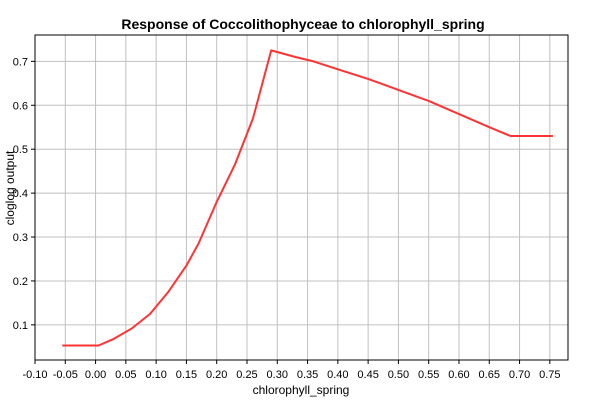 This screenshot has height=400, width=600. Describe the element at coordinates (20, 62) in the screenshot. I see `y-tick-label: 0.7` at that location.